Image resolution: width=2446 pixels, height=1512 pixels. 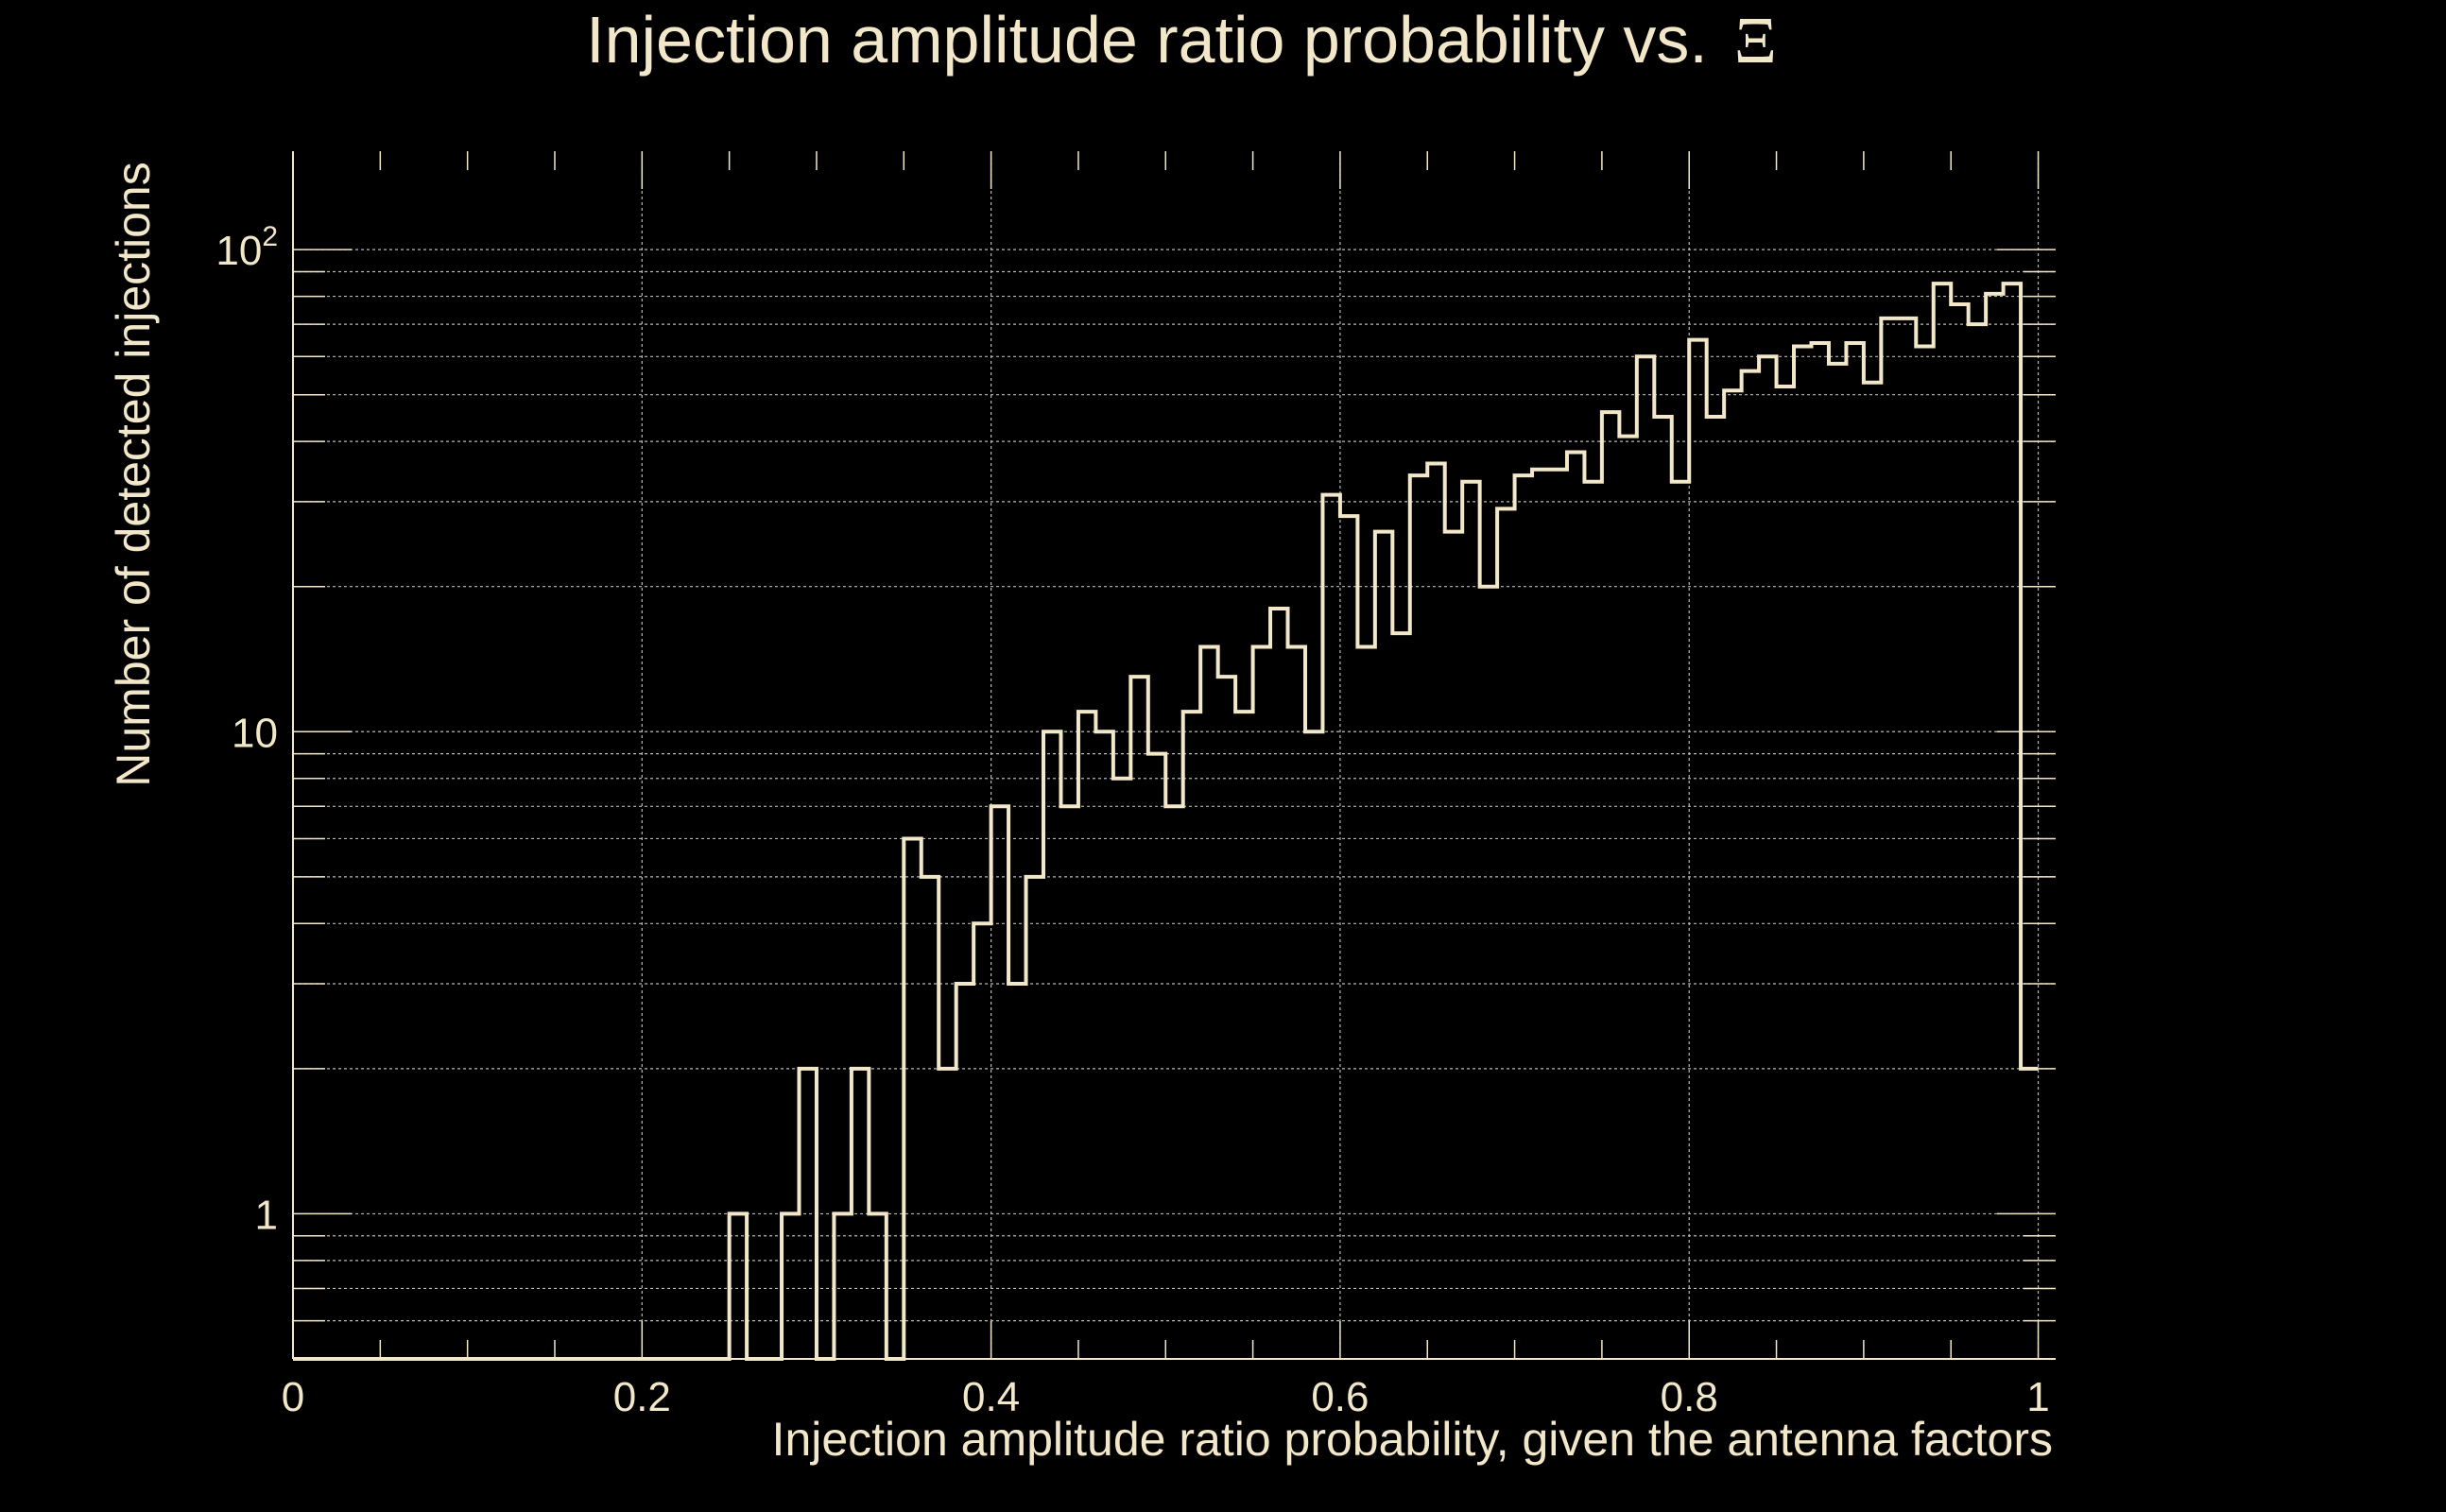 What do you see at coordinates (642, 1397) in the screenshot?
I see `x-tick-label: 0.2` at bounding box center [642, 1397].